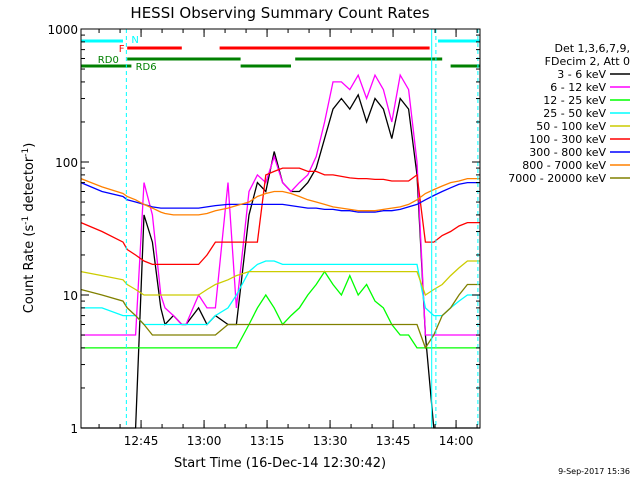  What do you see at coordinates (594, 471) in the screenshot?
I see `footer-timestamp: 9-Sep-2017 15:36` at bounding box center [594, 471].